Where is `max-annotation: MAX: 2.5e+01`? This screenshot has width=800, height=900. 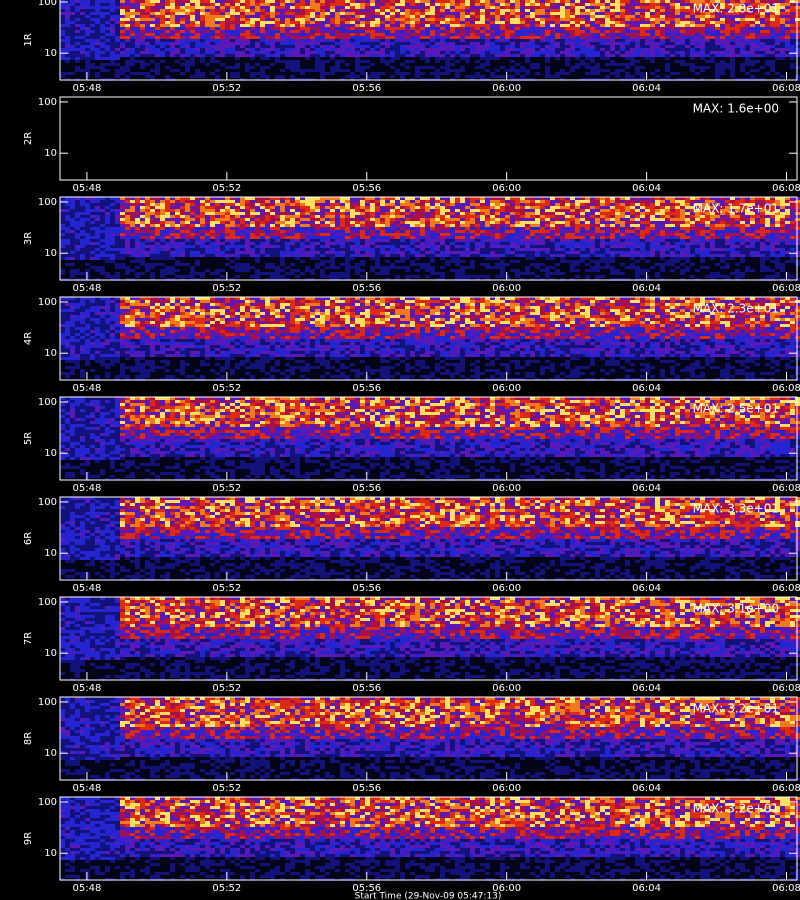
max-annotation: MAX: 2.5e+01 is located at coordinates (736, 409).